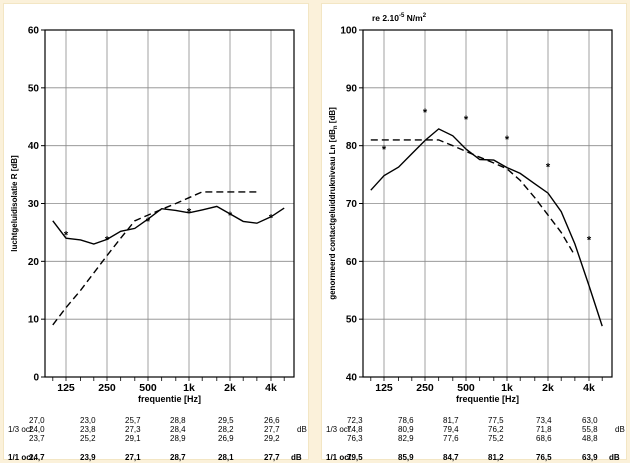 This screenshot has width=630, height=463. Describe the element at coordinates (88, 457) in the screenshot. I see `table-cell-octave: 23,9` at that location.